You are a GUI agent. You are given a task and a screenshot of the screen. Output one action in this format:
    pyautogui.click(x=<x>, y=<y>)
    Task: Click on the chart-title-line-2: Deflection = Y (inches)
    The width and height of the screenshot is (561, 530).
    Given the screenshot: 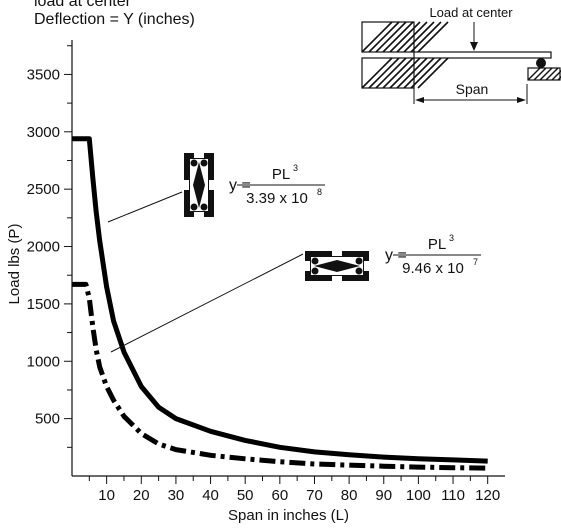 What is the action you would take?
    pyautogui.click(x=114, y=19)
    